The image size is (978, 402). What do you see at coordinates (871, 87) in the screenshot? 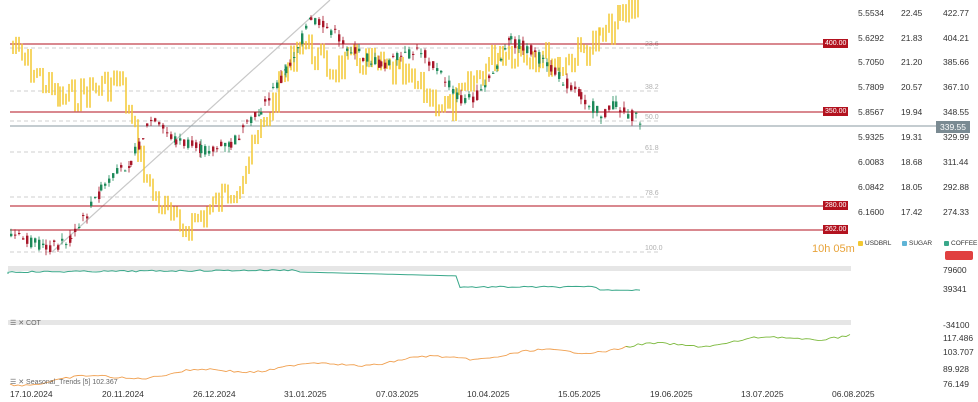
I see `usdbrl-axis-tick: 5.7809` at bounding box center [871, 87].